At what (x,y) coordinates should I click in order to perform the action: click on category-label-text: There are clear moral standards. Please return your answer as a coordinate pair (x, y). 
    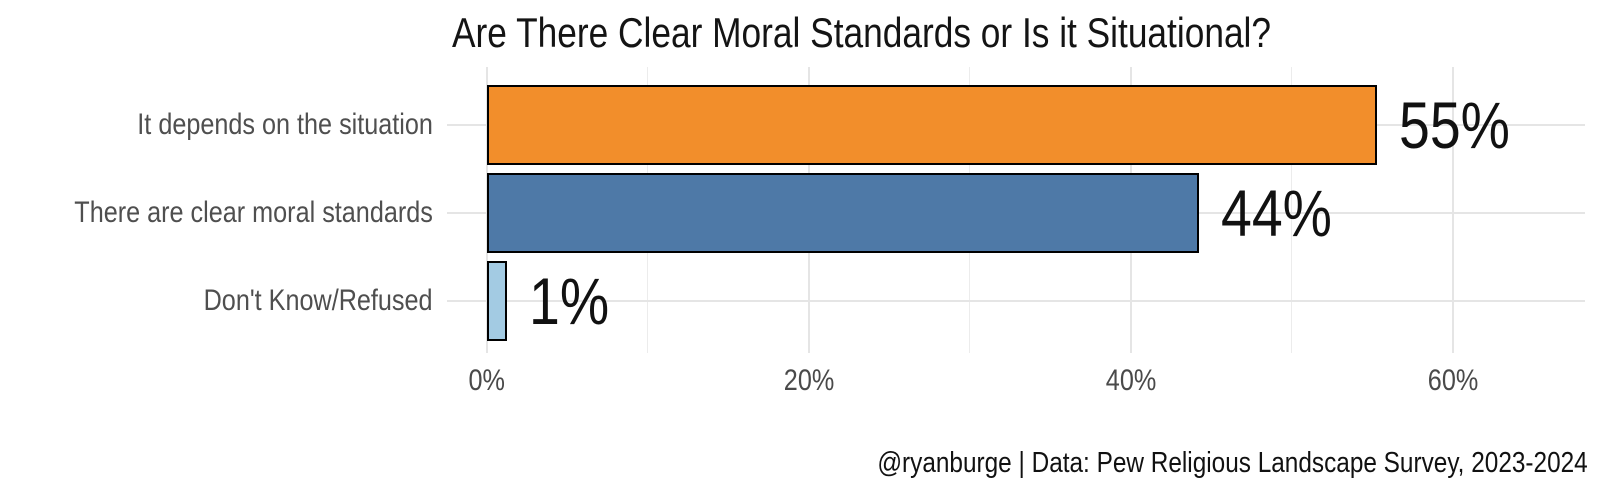
    Looking at the image, I should click on (253, 212).